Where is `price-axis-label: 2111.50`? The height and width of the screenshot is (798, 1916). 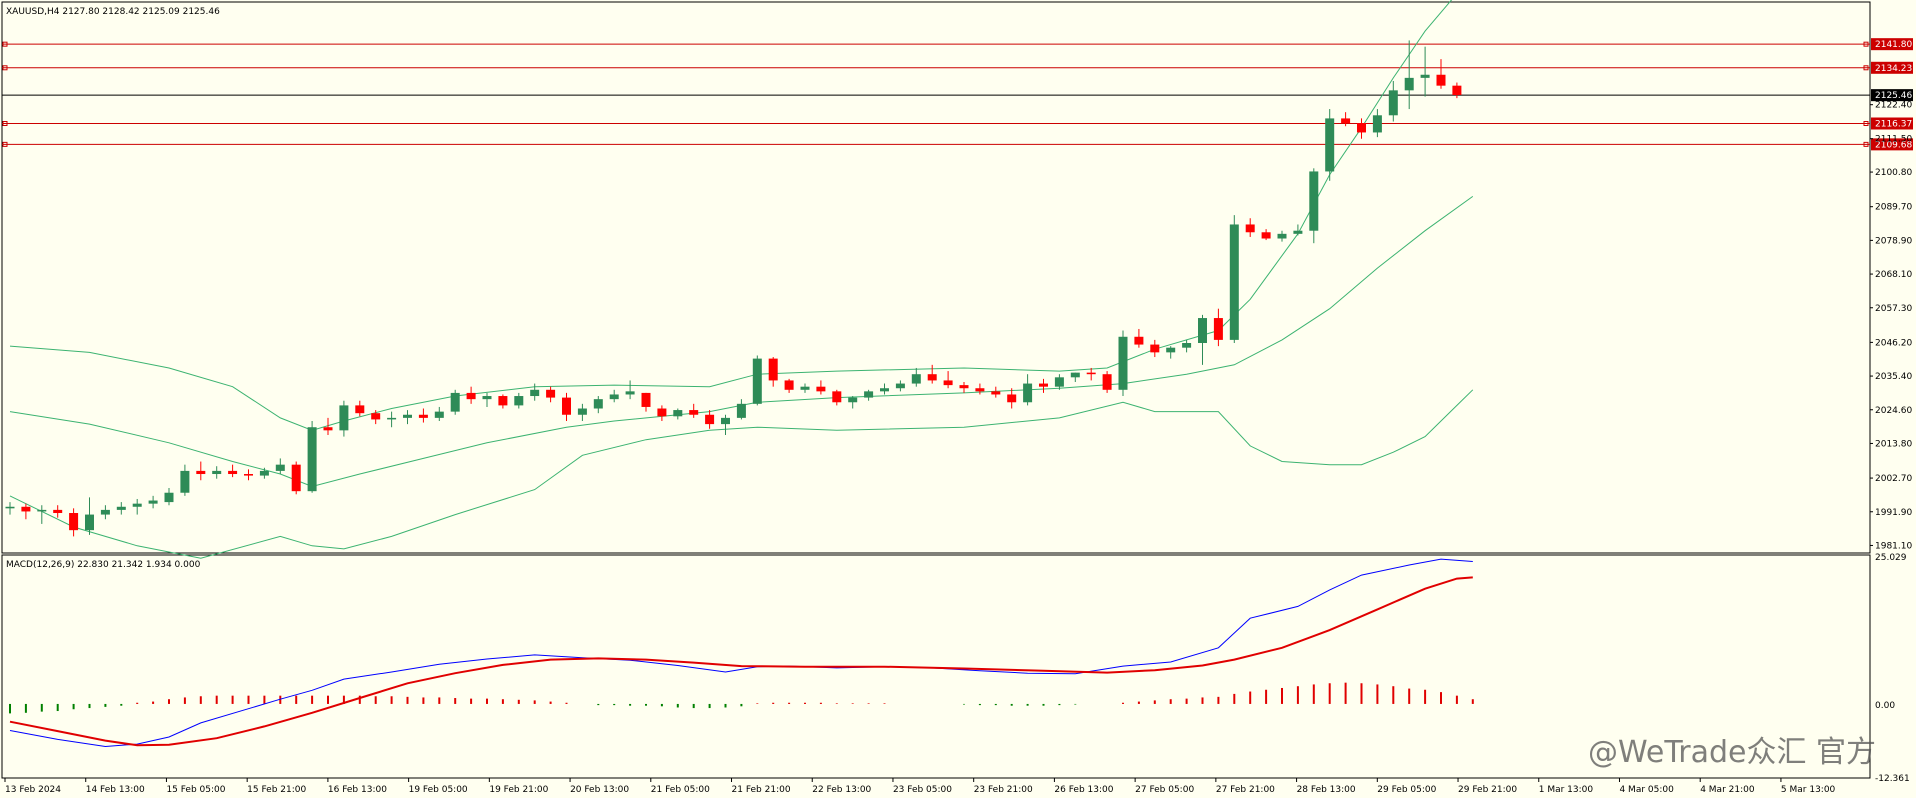
price-axis-label: 2111.50 is located at coordinates (1893, 140).